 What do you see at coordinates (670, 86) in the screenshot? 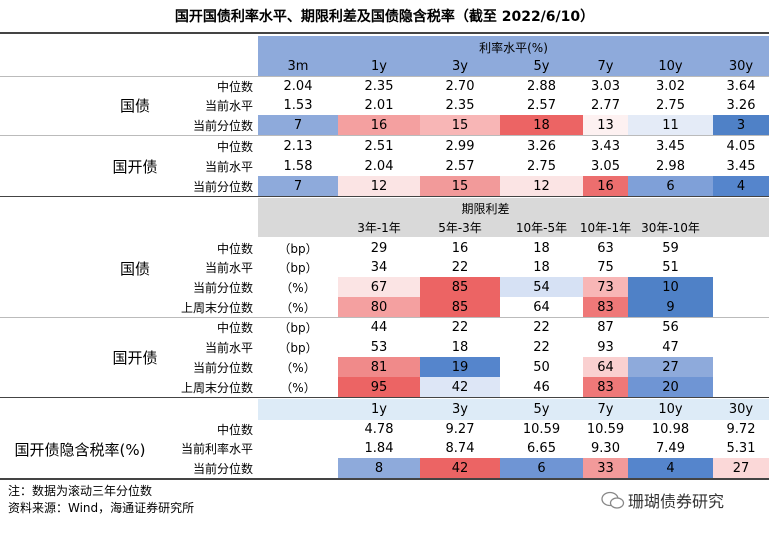
I see `cell: 3.02` at bounding box center [670, 86].